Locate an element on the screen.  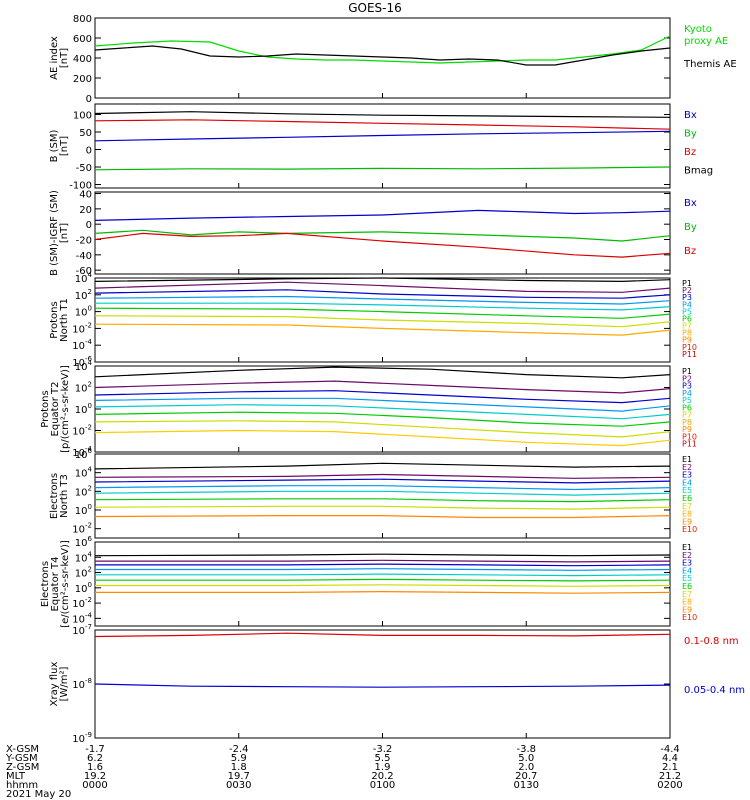
y-axis-label: AE index is located at coordinates (54, 58).